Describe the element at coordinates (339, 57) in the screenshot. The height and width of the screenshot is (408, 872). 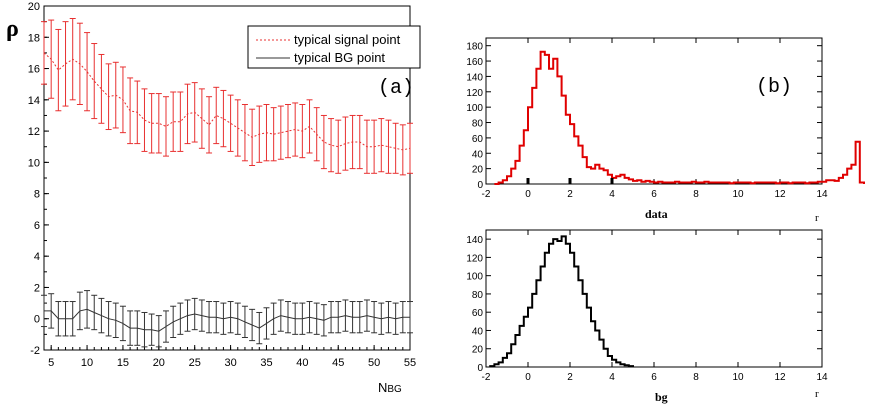
I see `legend-bg-label: typical BG point` at that location.